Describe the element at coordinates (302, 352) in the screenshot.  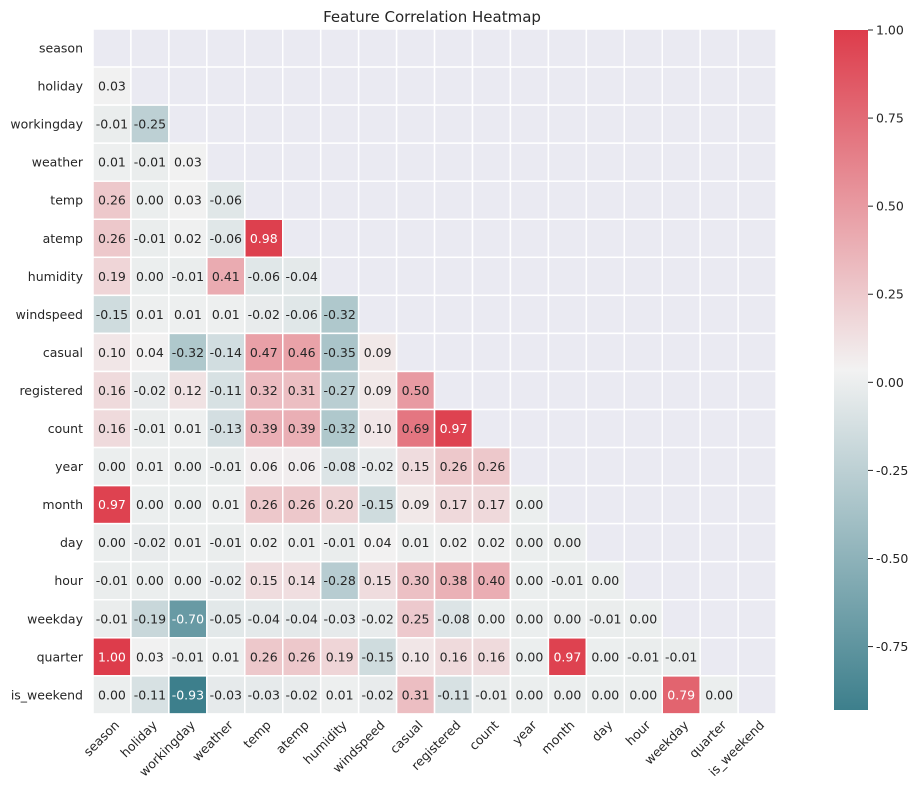
I see `heatmap-cell-value: 0.46` at that location.